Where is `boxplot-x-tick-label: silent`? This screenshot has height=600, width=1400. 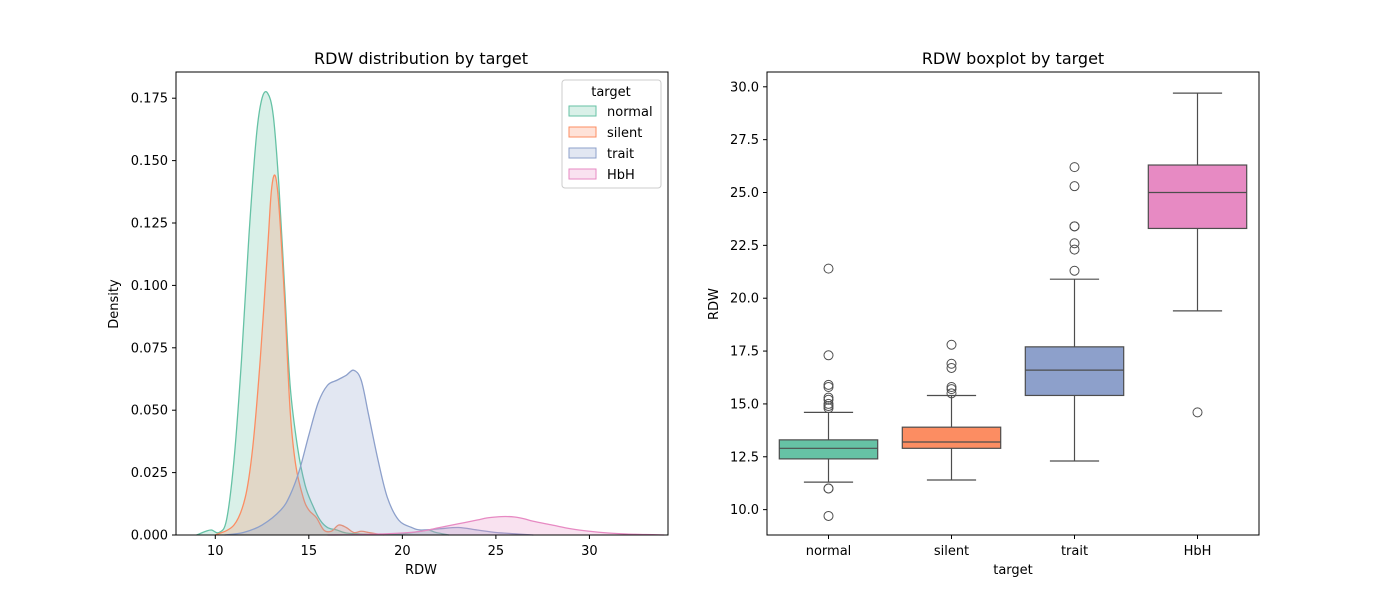 boxplot-x-tick-label: silent is located at coordinates (951, 551).